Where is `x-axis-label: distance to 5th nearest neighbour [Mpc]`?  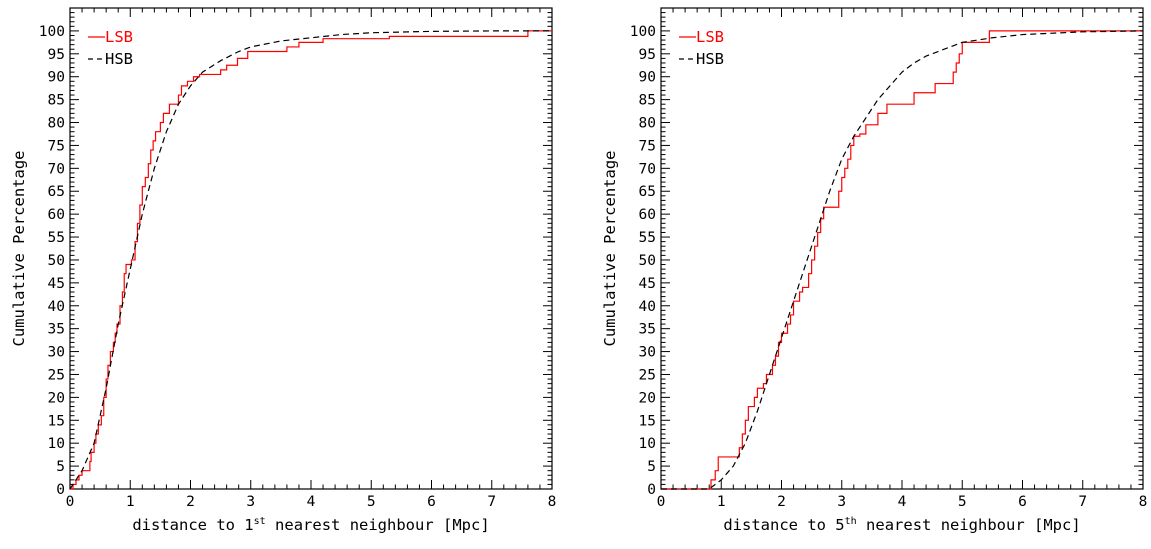
x-axis-label: distance to 5th nearest neighbour [Mpc] is located at coordinates (901, 525).